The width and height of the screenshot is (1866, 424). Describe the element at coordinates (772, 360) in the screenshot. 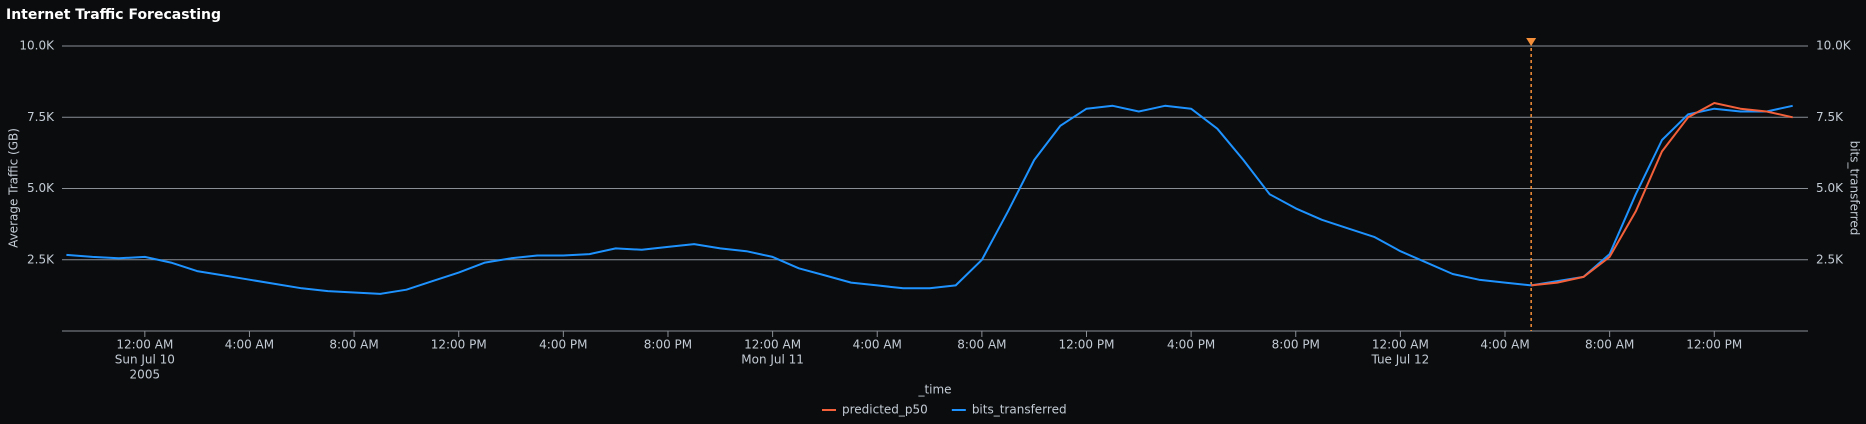

I see `x-tick-label: Mon Jul 11` at that location.